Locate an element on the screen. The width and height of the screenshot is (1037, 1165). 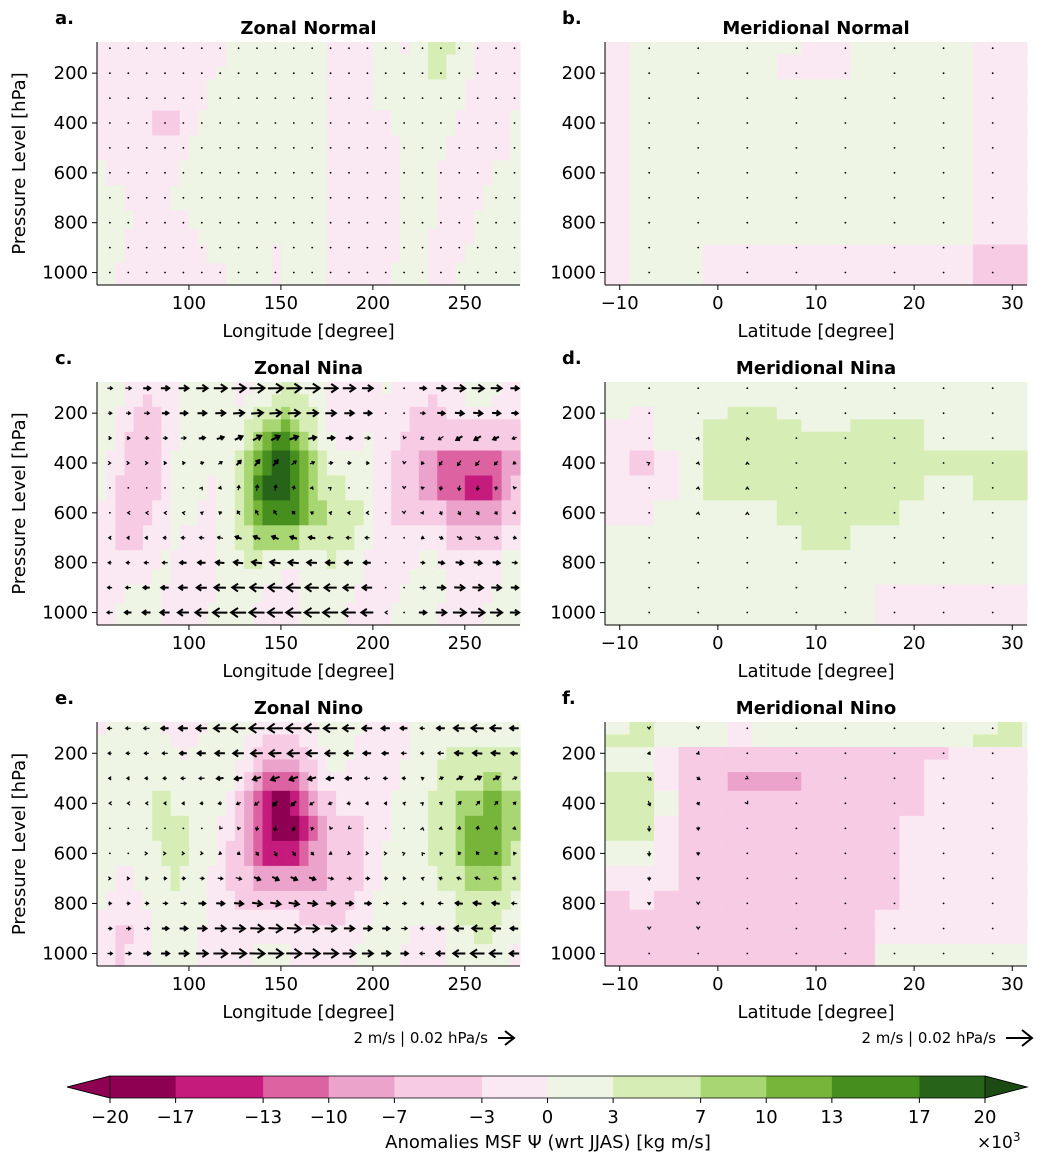
x-tick-label: 250 is located at coordinates (465, 984).